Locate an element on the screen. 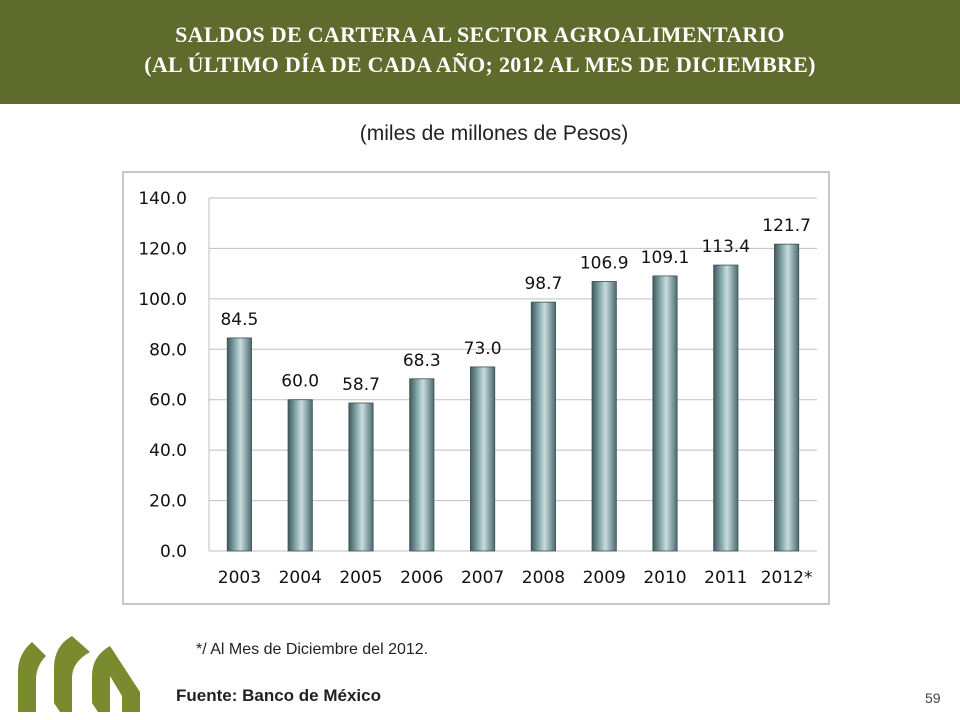 Image resolution: width=960 pixels, height=720 pixels. x-tick-label: 2011 is located at coordinates (725, 578).